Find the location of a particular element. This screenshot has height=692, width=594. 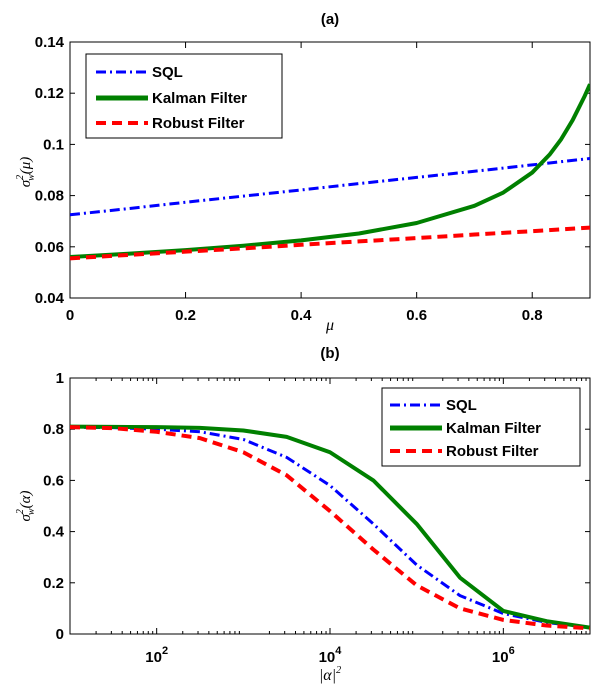

panel-b-xlabel: |α|2 is located at coordinates (330, 674).